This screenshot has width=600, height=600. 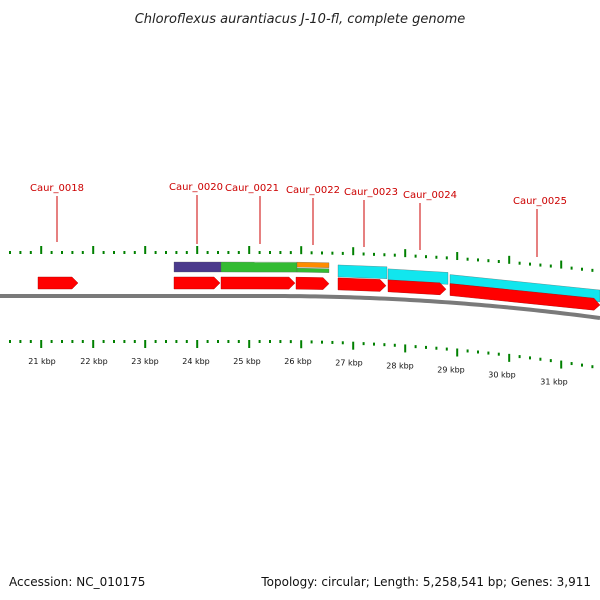 I want to click on kbp-label: 31 kbp, so click(x=554, y=381).